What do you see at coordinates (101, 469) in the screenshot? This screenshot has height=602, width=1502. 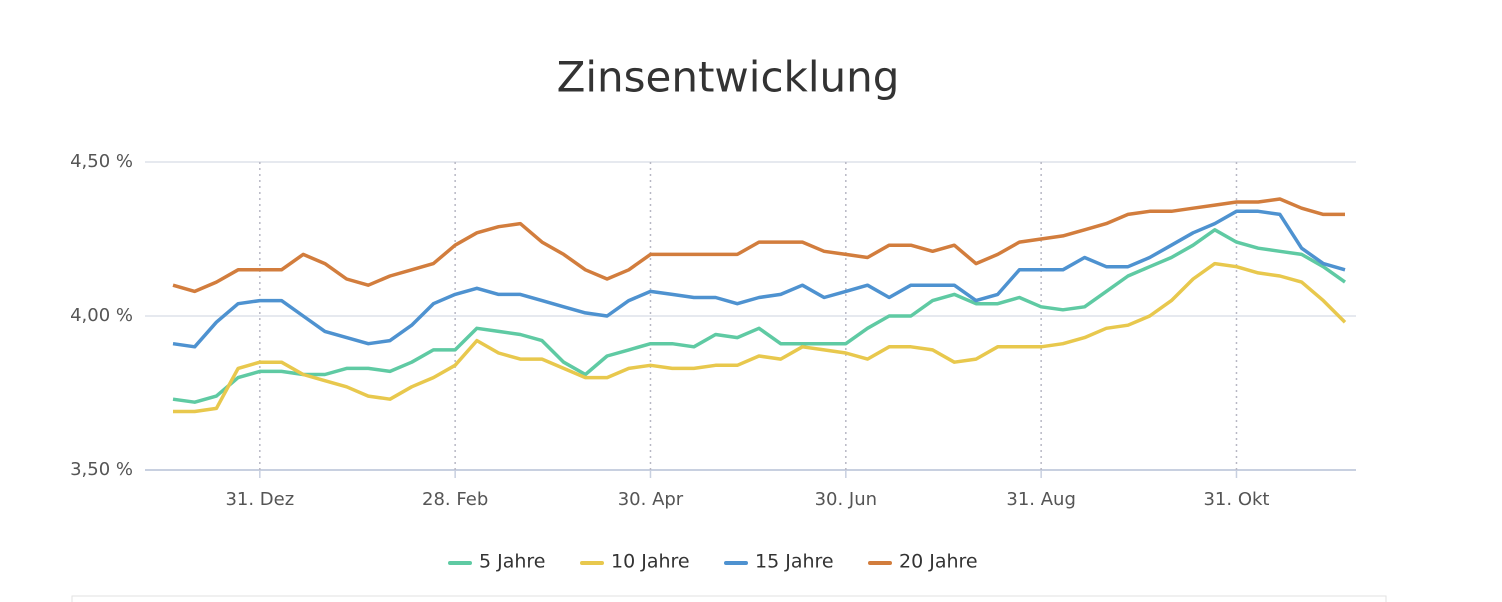 I see `y-tick-label: 3,50 %` at bounding box center [101, 469].